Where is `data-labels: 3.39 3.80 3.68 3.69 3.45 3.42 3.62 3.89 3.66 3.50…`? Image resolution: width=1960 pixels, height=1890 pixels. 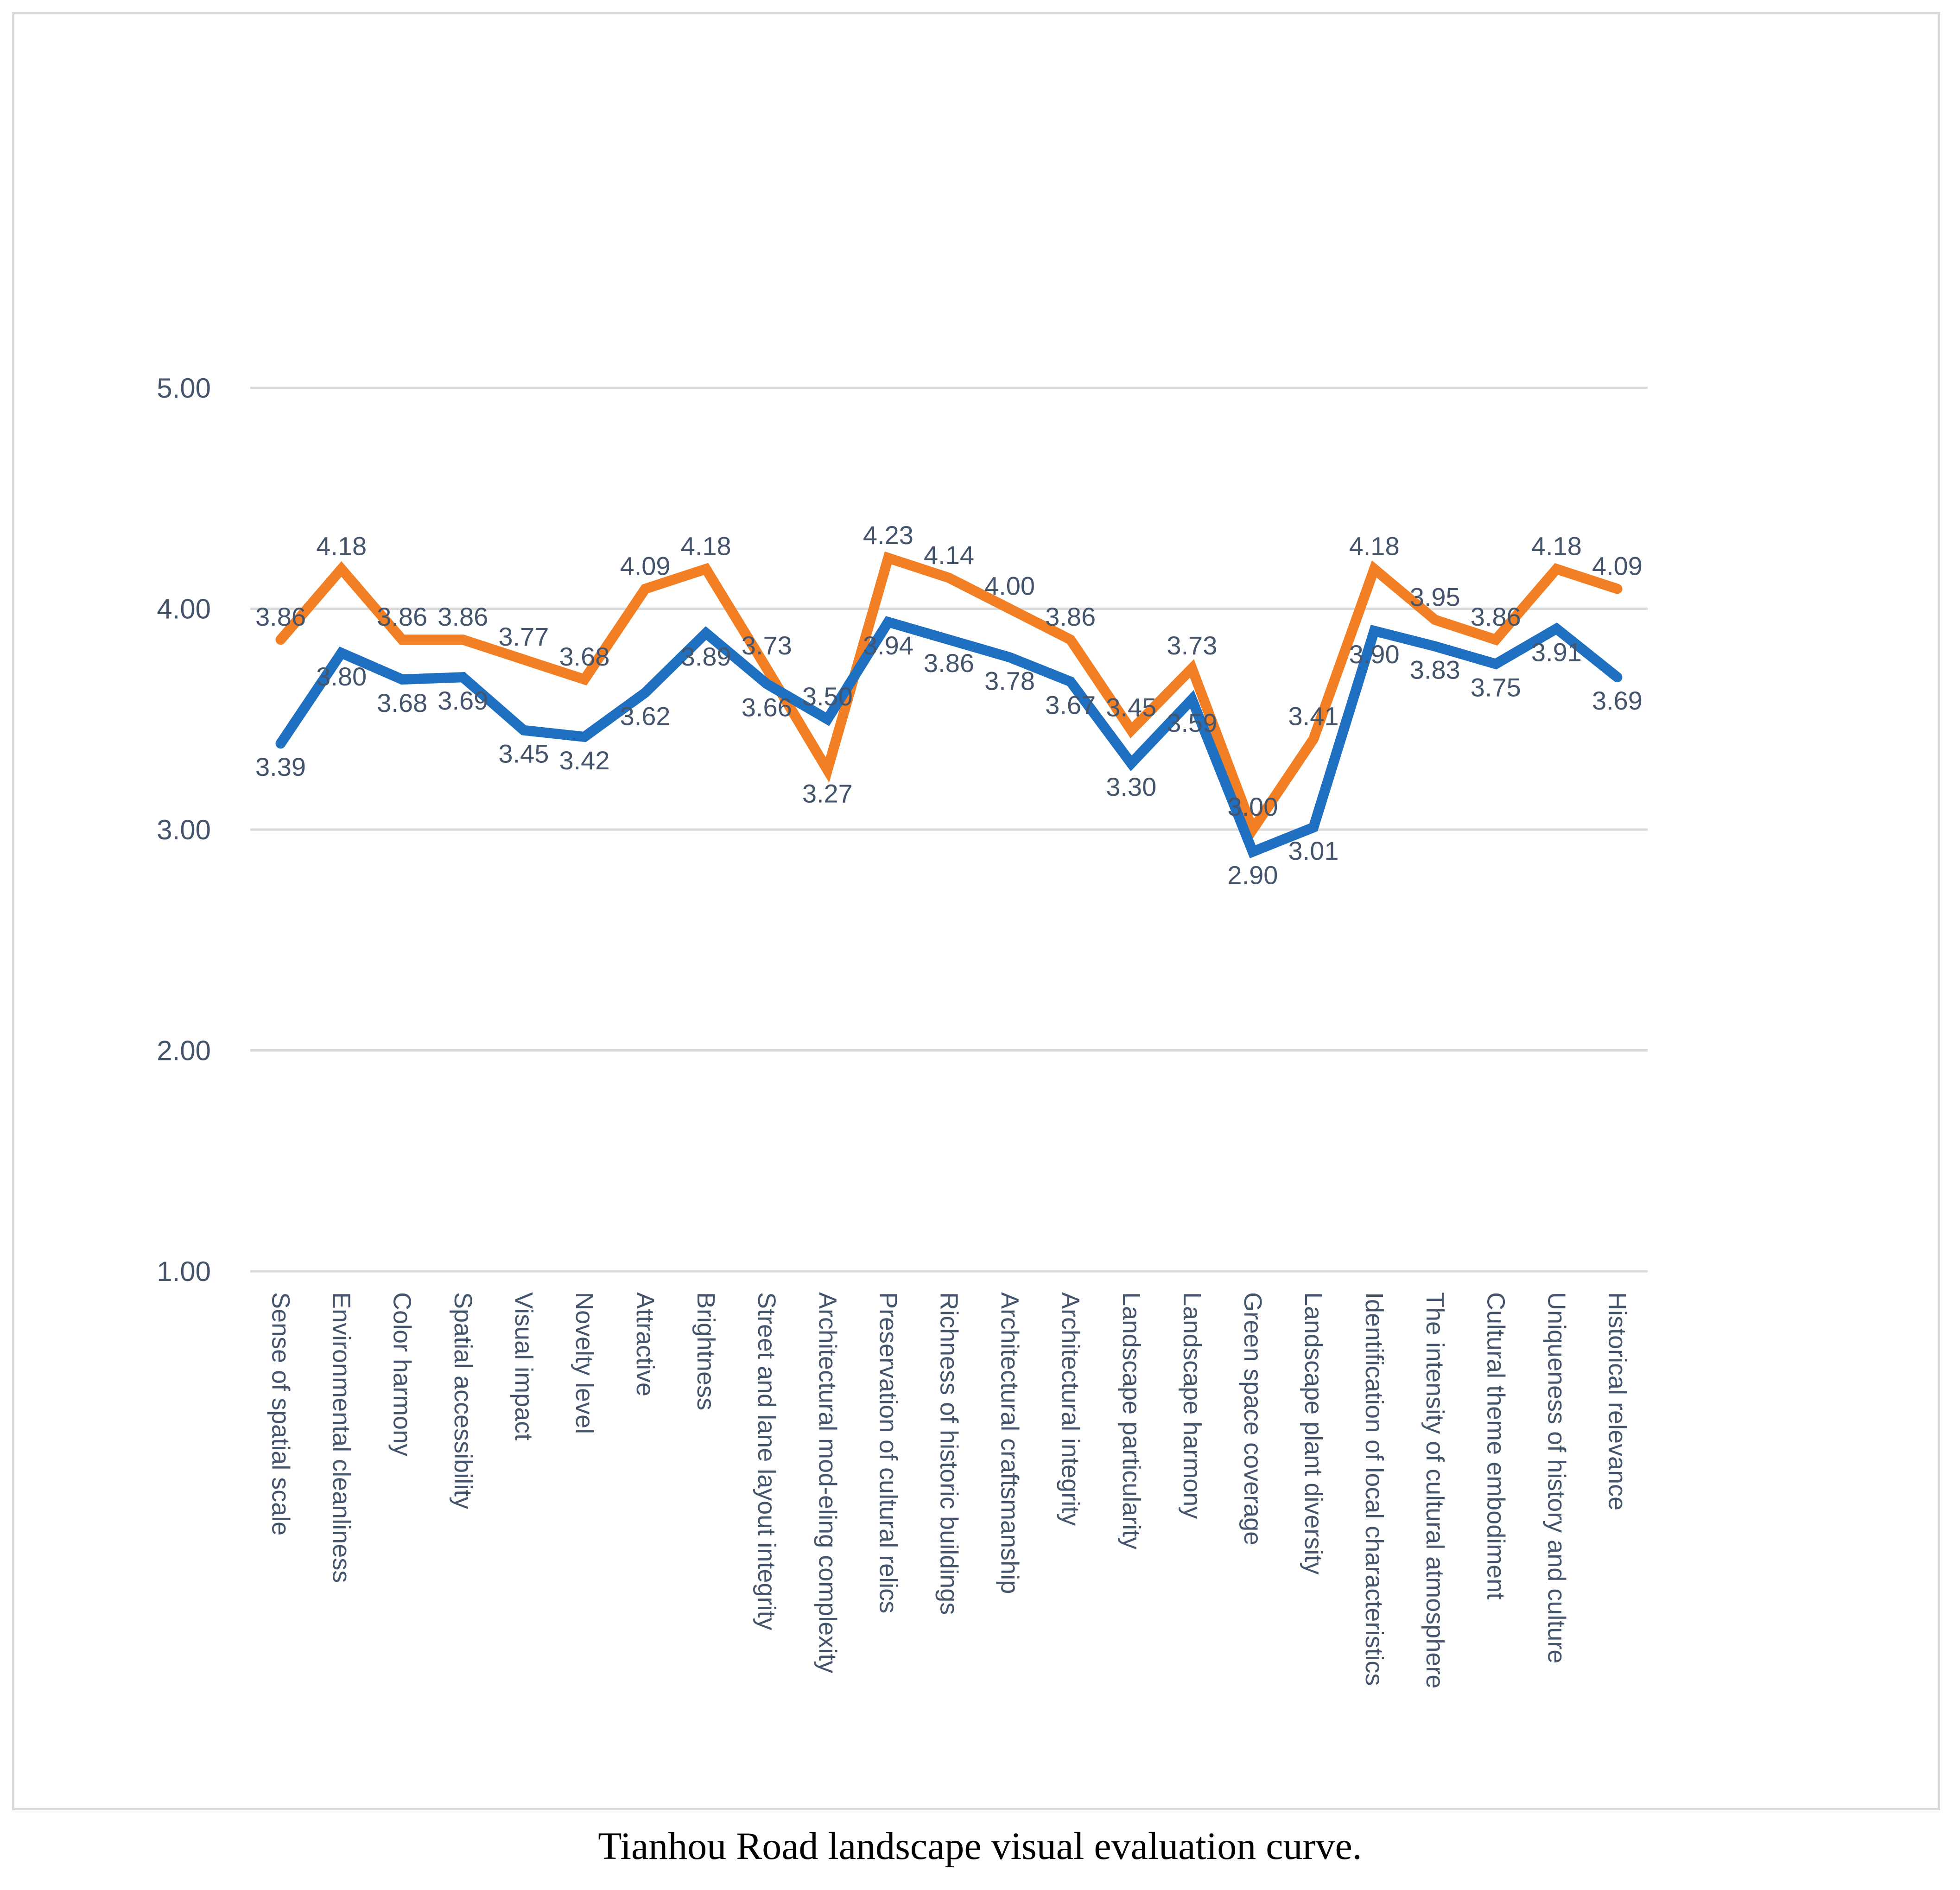
data-labels: 3.39 3.80 3.68 3.69 3.45 3.42 3.62 3.89 3.66 3.50… is located at coordinates (949, 705).